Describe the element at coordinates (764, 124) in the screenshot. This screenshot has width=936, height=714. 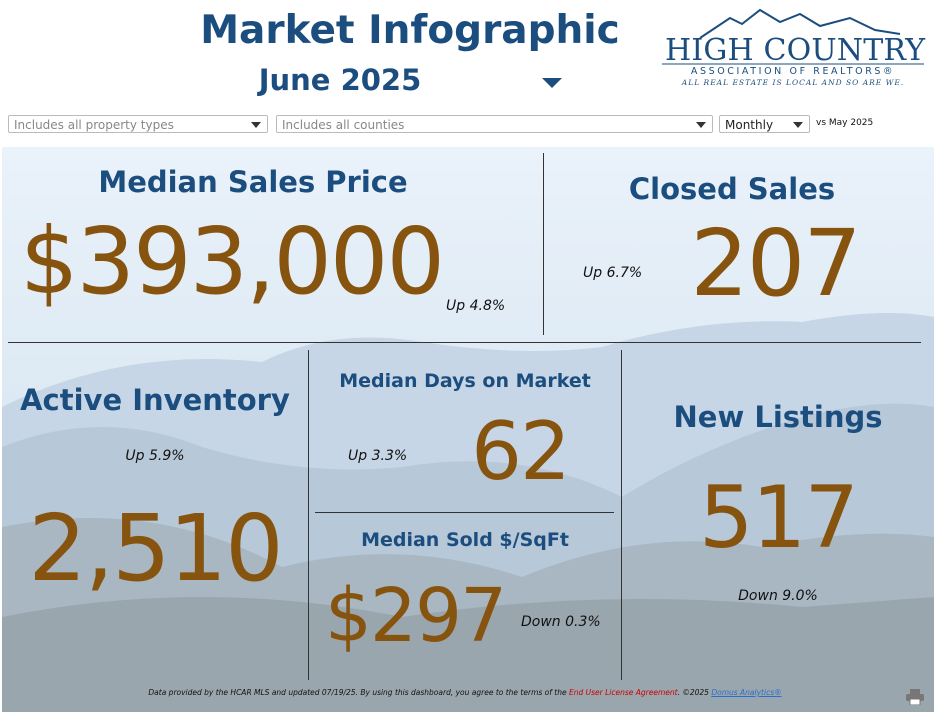
I see `frequency-filter: Monthly` at that location.